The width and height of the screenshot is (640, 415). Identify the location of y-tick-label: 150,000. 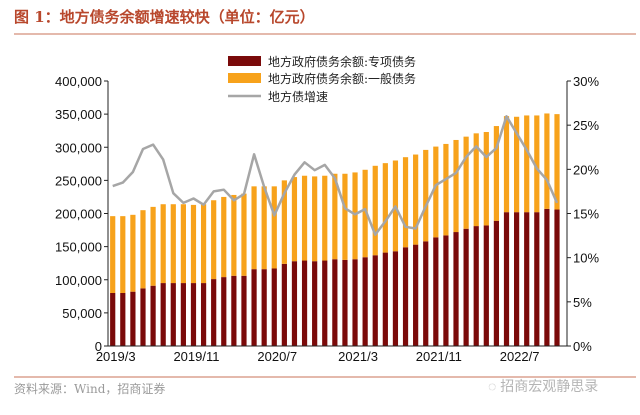
(78, 247).